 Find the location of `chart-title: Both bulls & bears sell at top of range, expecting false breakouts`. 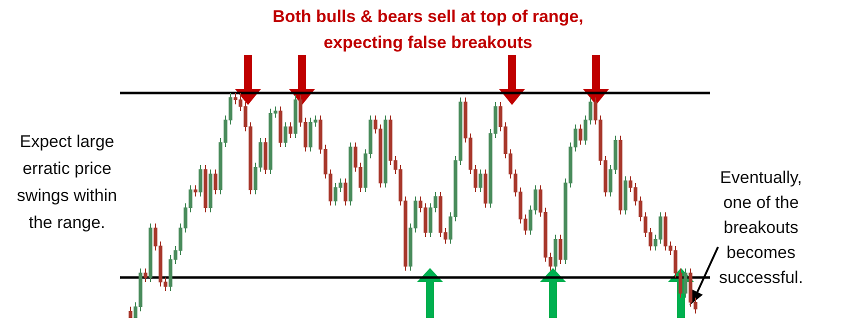

chart-title: Both bulls & bears sell at top of range, expecting false breakouts is located at coordinates (428, 30).